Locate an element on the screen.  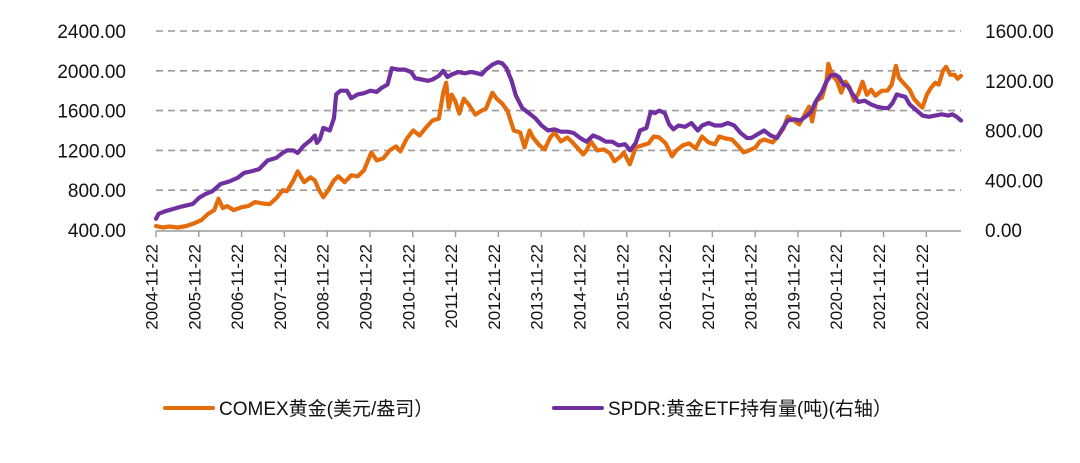
x-tick-label: 2022-11-22 is located at coordinates (922, 287).